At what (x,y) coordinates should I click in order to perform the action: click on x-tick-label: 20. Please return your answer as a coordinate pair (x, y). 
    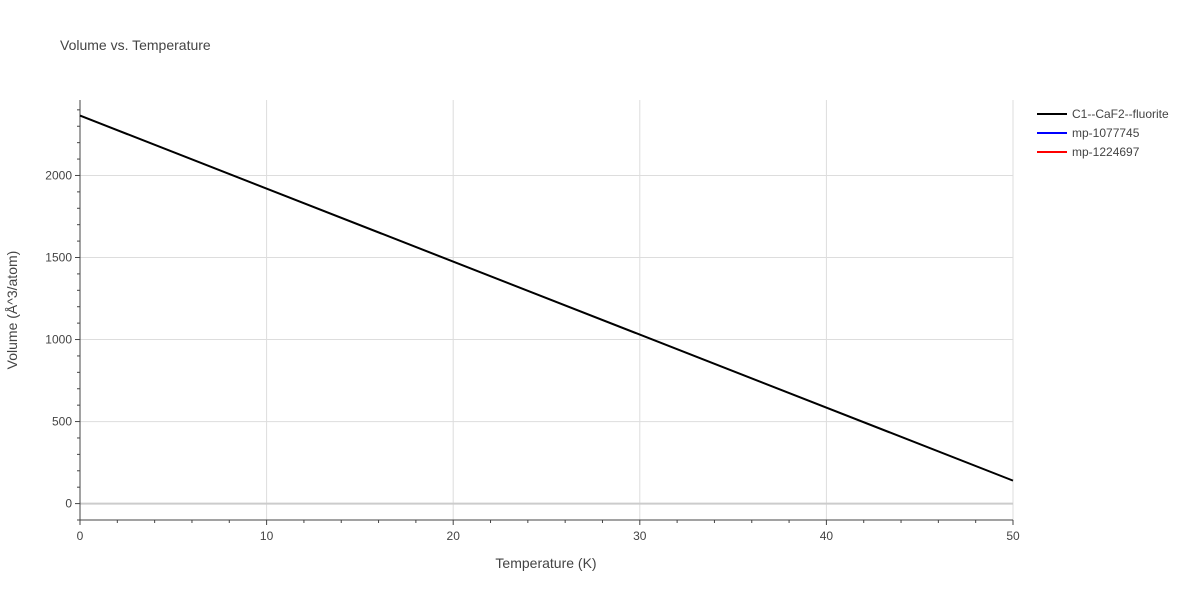
    Looking at the image, I should click on (454, 536).